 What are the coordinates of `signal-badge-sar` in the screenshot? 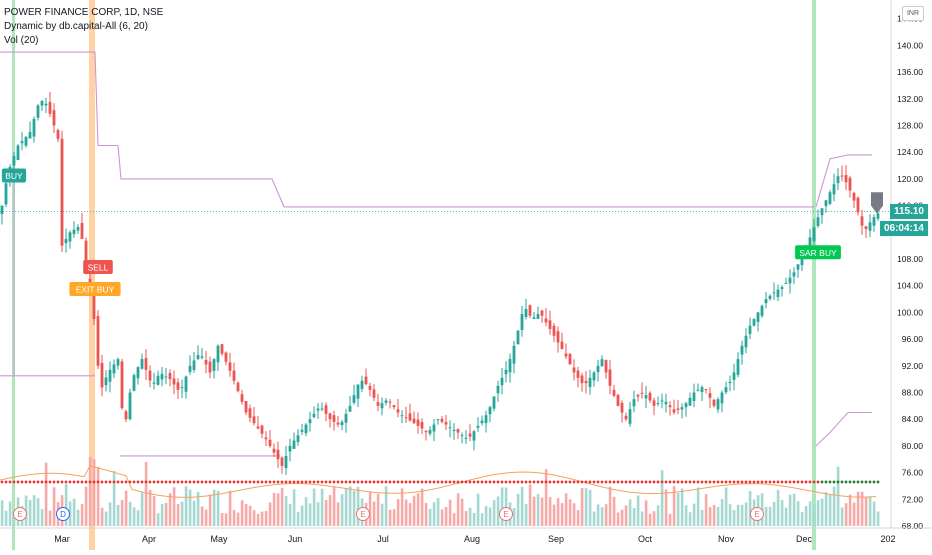 It's located at (818, 252).